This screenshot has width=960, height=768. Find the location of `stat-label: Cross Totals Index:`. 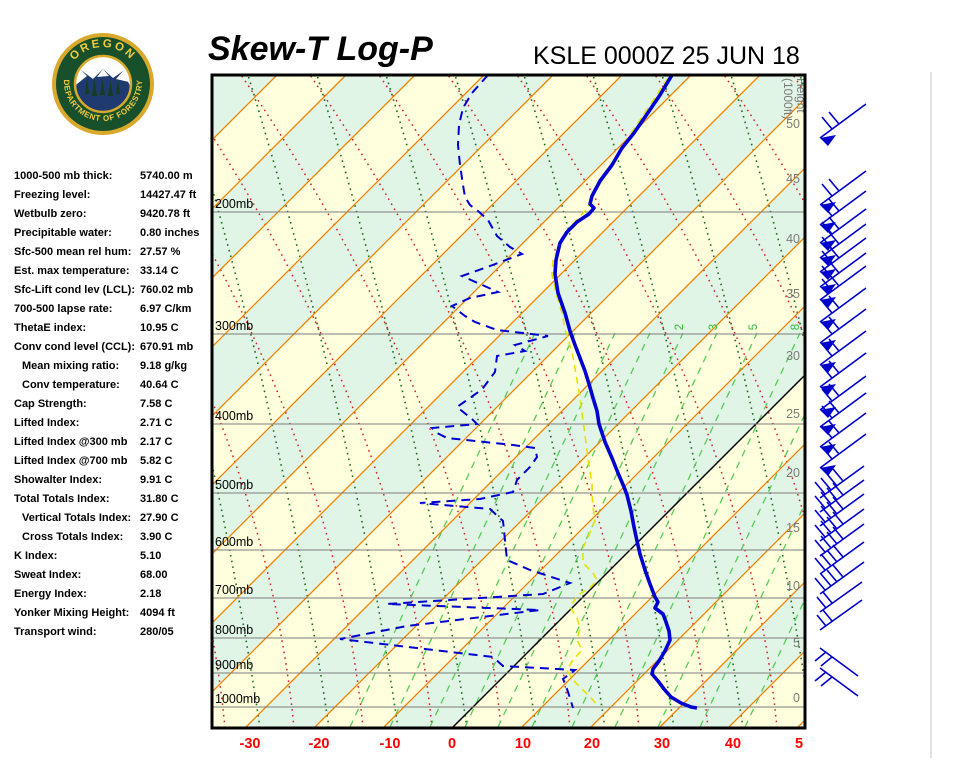

stat-label: Cross Totals Index: is located at coordinates (73, 537).